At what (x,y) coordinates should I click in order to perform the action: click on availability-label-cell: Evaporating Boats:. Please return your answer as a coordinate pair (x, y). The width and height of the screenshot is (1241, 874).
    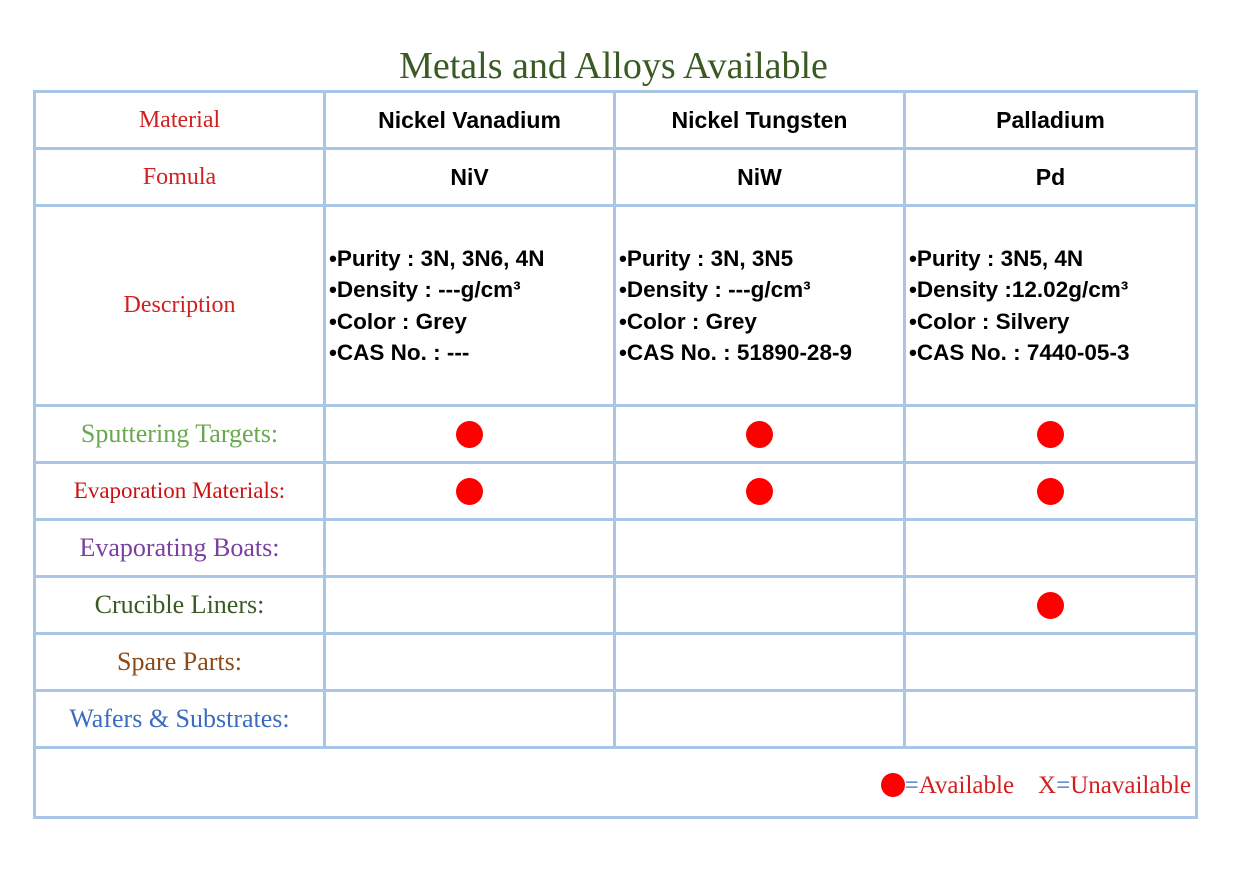
    Looking at the image, I should click on (179, 548).